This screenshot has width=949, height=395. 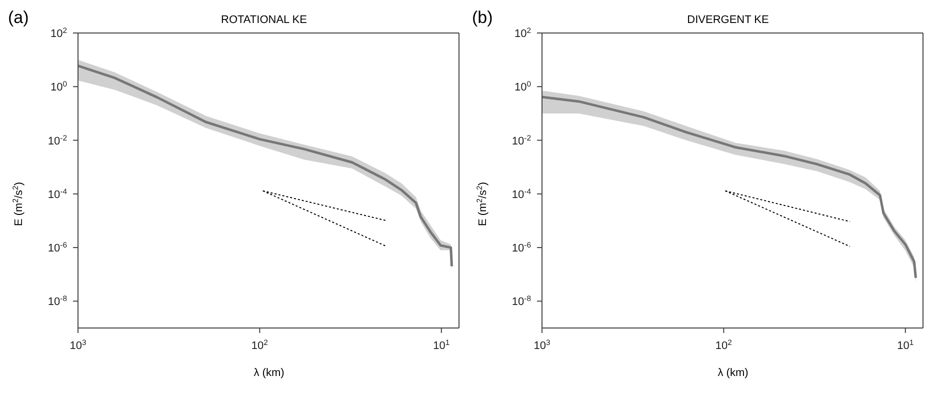 I want to click on text: (b), so click(x=482, y=17).